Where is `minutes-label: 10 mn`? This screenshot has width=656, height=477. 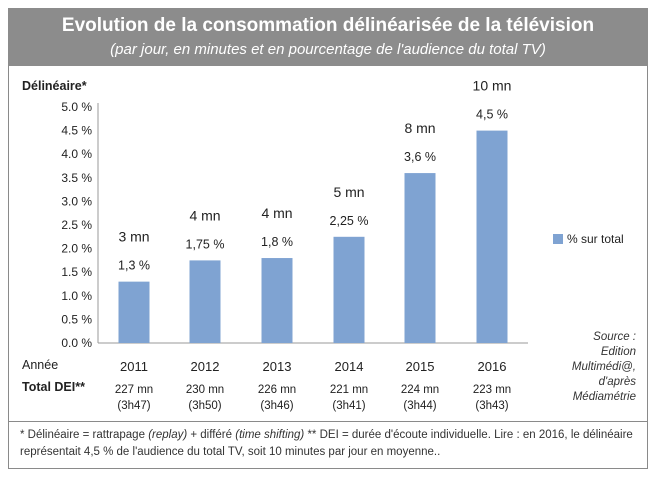 minutes-label: 10 mn is located at coordinates (492, 86).